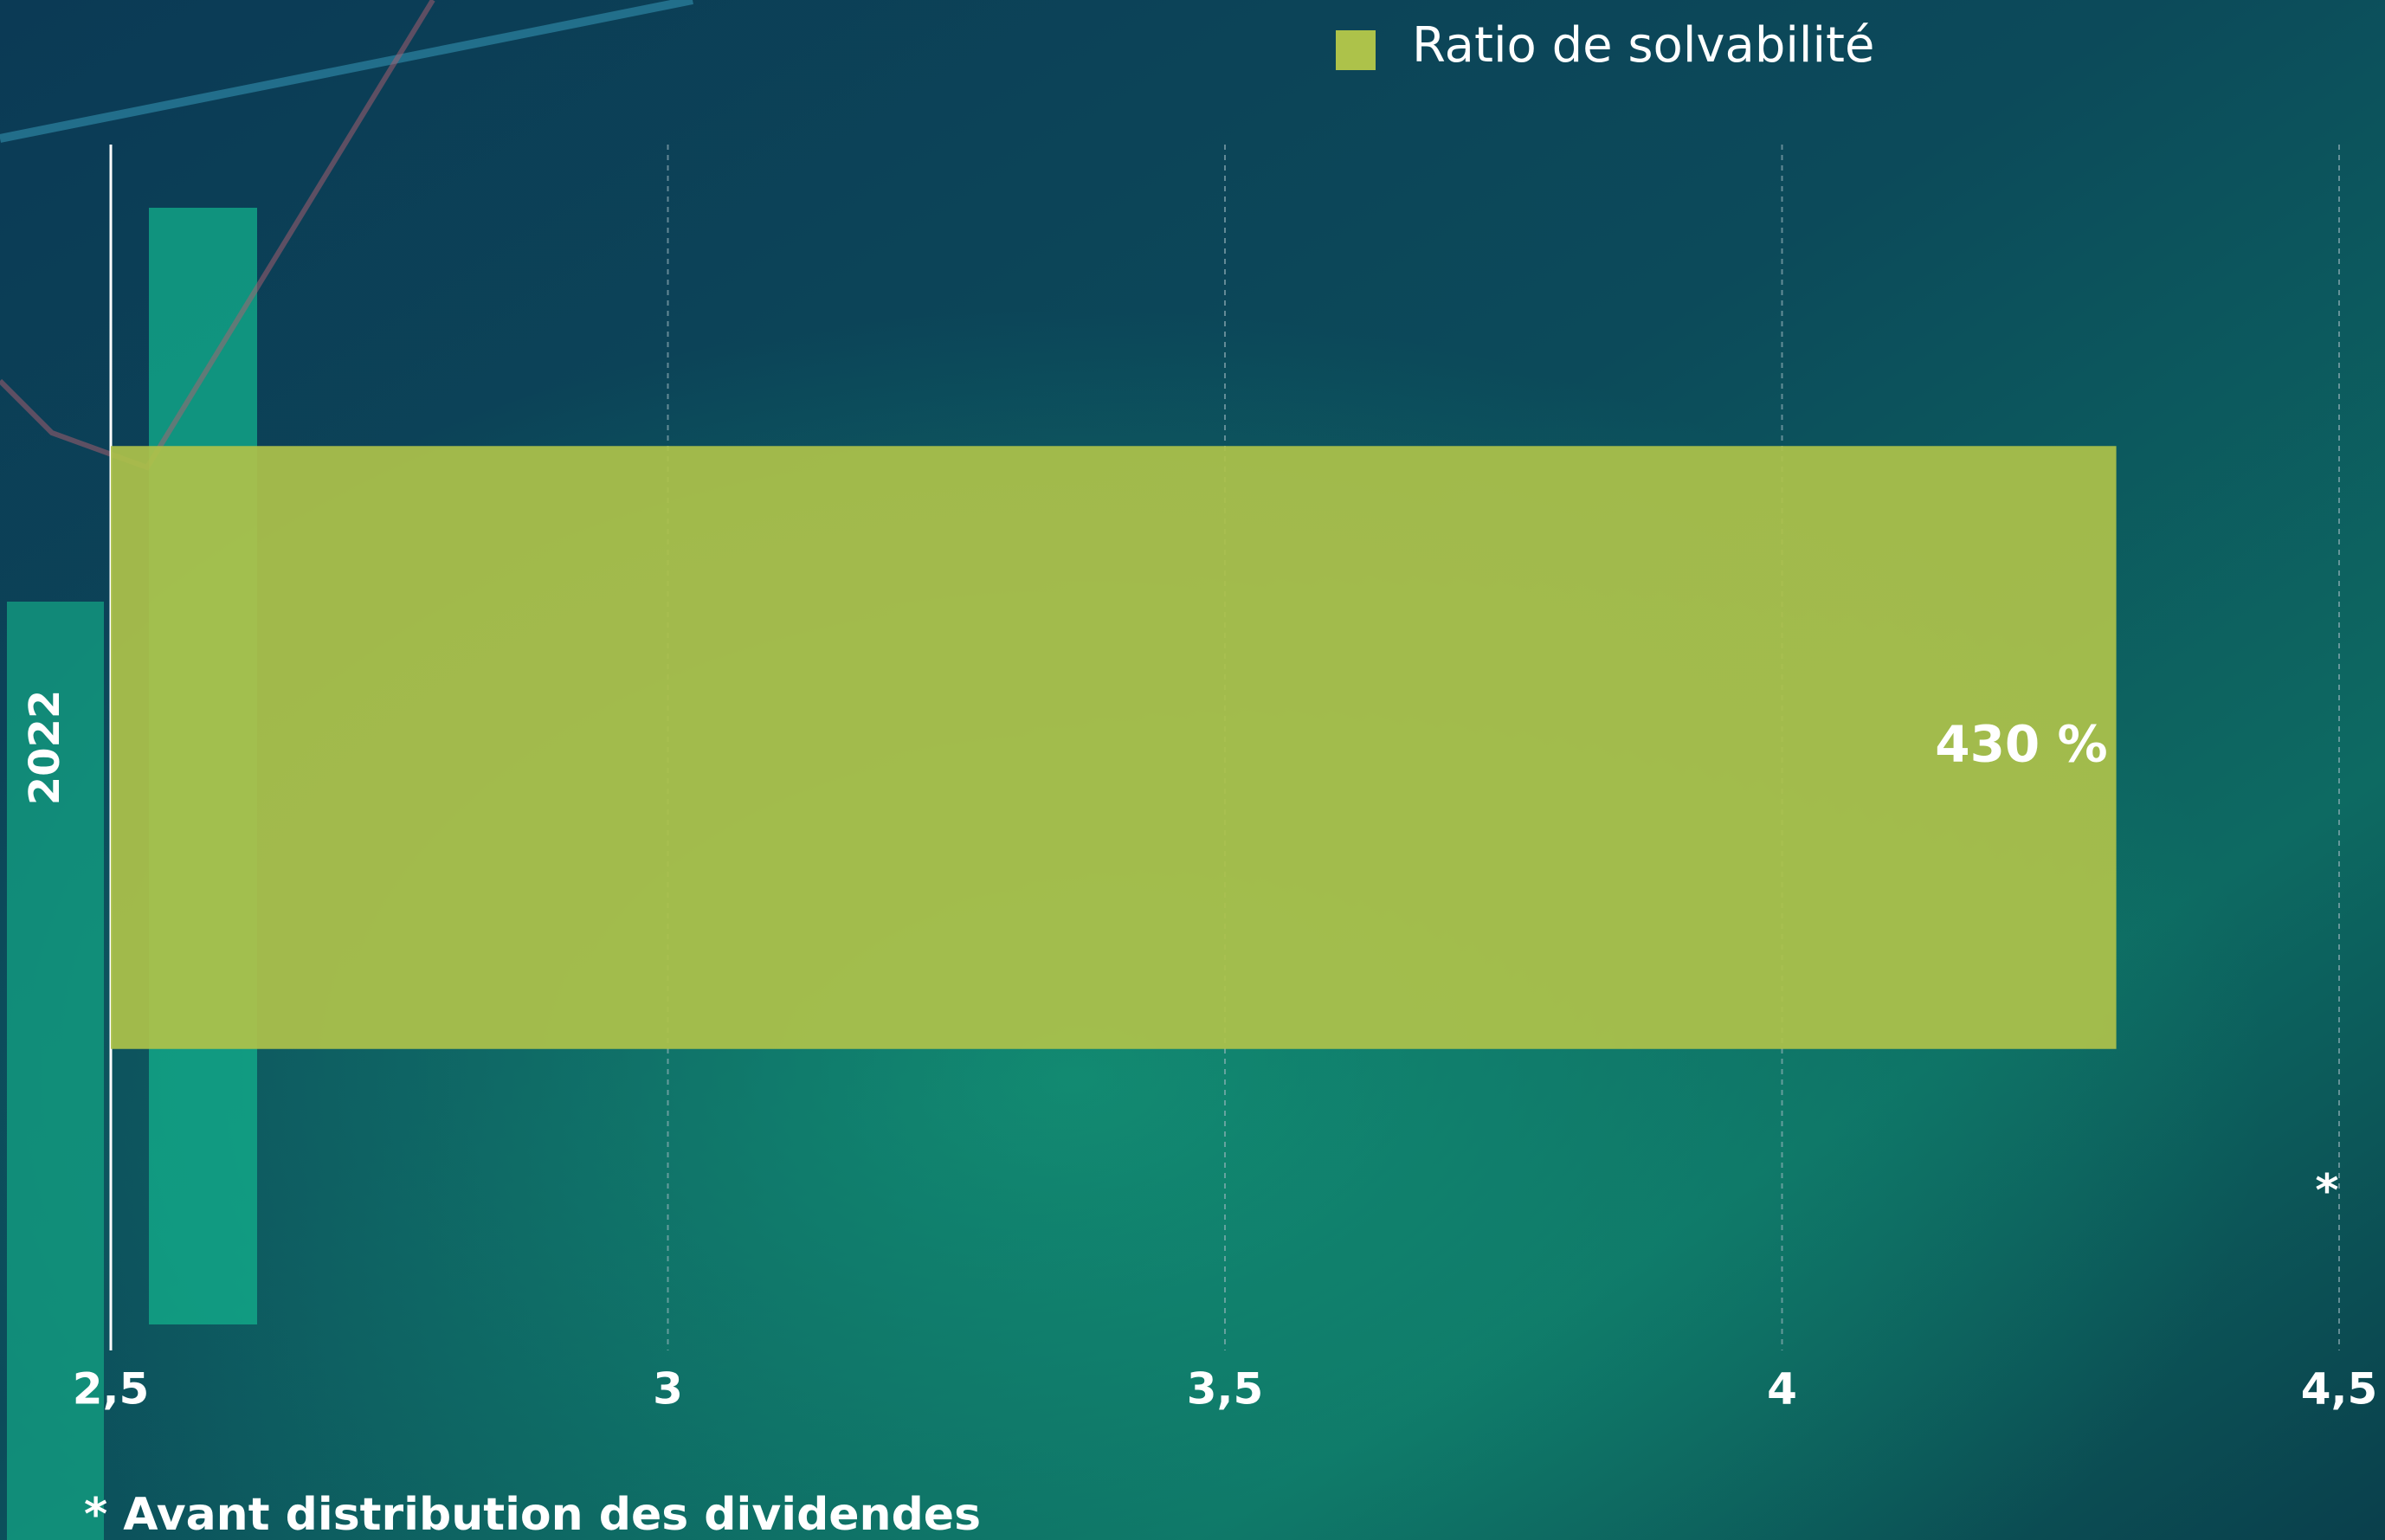 The image size is (2385, 1540). Describe the element at coordinates (1643, 45) in the screenshot. I see `legend-label: Ratio de solvabilité` at that location.